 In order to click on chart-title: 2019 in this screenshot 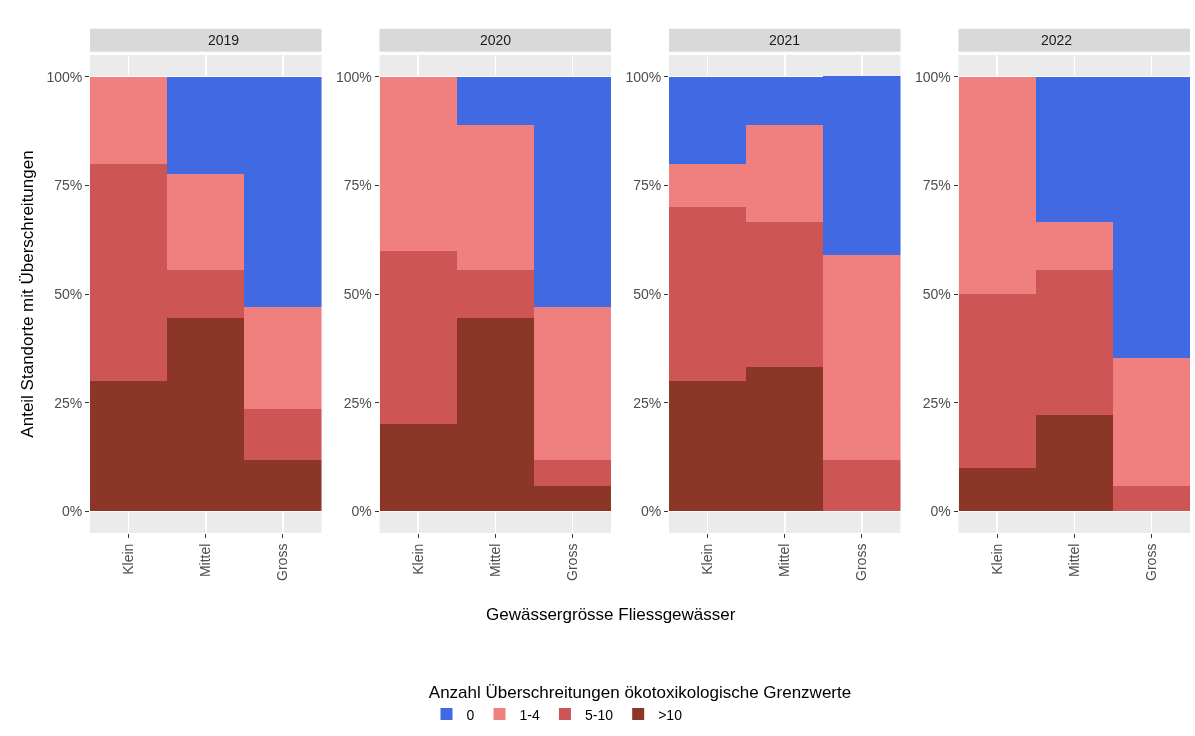, I will do `click(224, 40)`.